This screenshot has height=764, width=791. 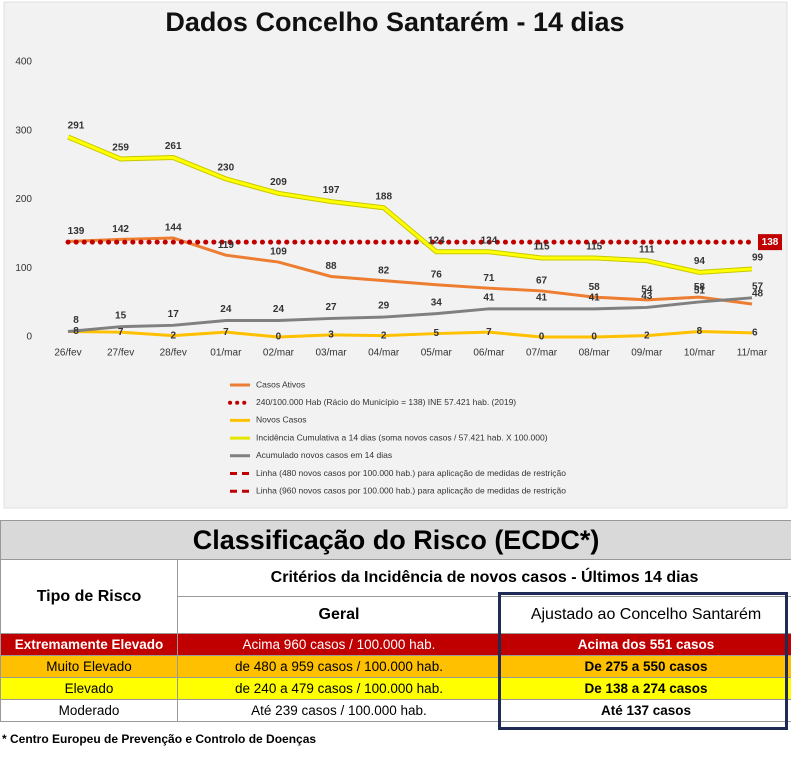 What do you see at coordinates (758, 294) in the screenshot?
I see `data-label: 48` at bounding box center [758, 294].